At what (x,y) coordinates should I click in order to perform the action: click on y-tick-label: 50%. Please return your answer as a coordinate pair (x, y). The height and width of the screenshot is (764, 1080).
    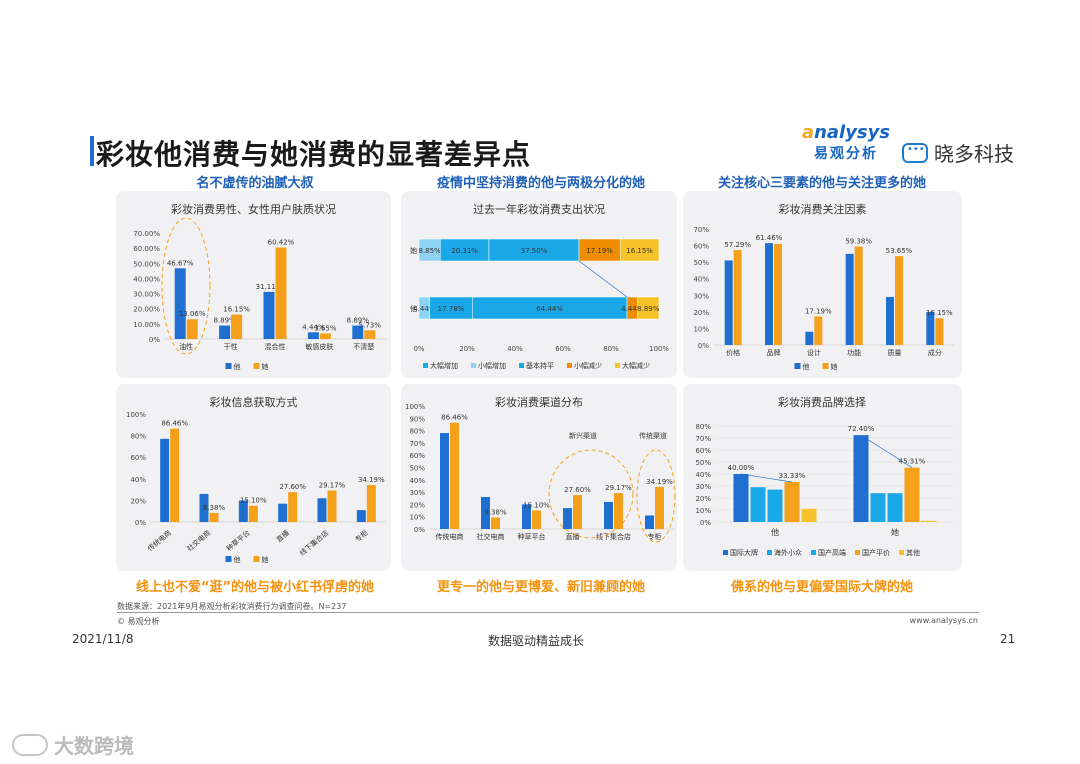
    Looking at the image, I should click on (701, 263).